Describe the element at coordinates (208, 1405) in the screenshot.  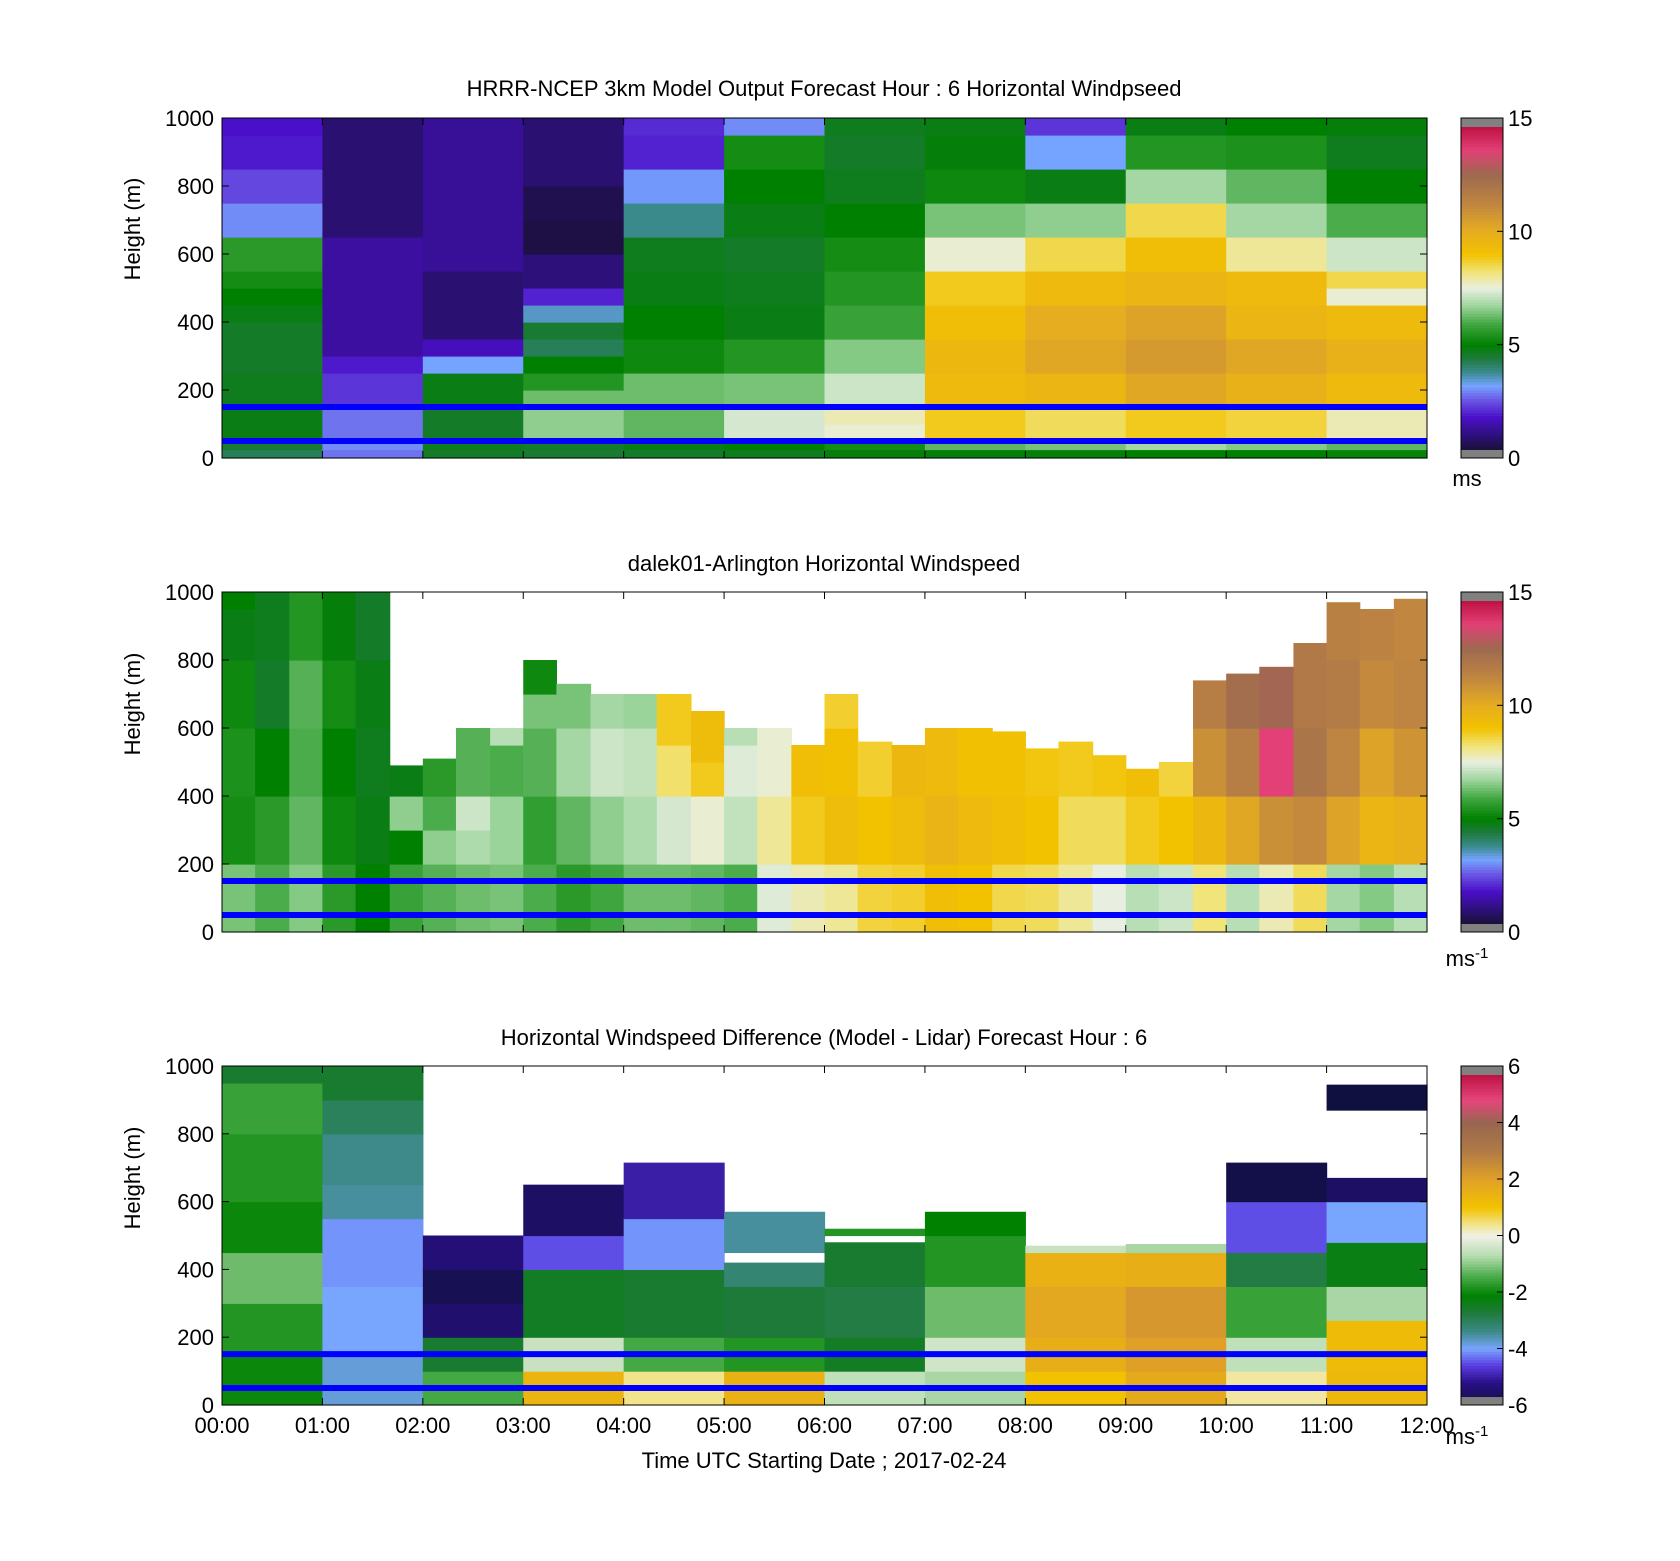
I see `y-tick-label: 0` at that location.